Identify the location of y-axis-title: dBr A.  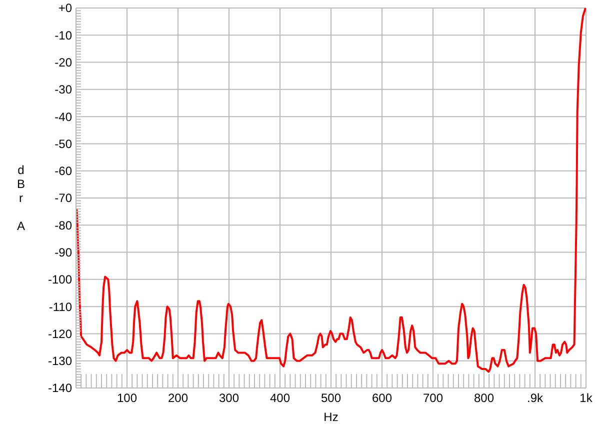
(21, 198).